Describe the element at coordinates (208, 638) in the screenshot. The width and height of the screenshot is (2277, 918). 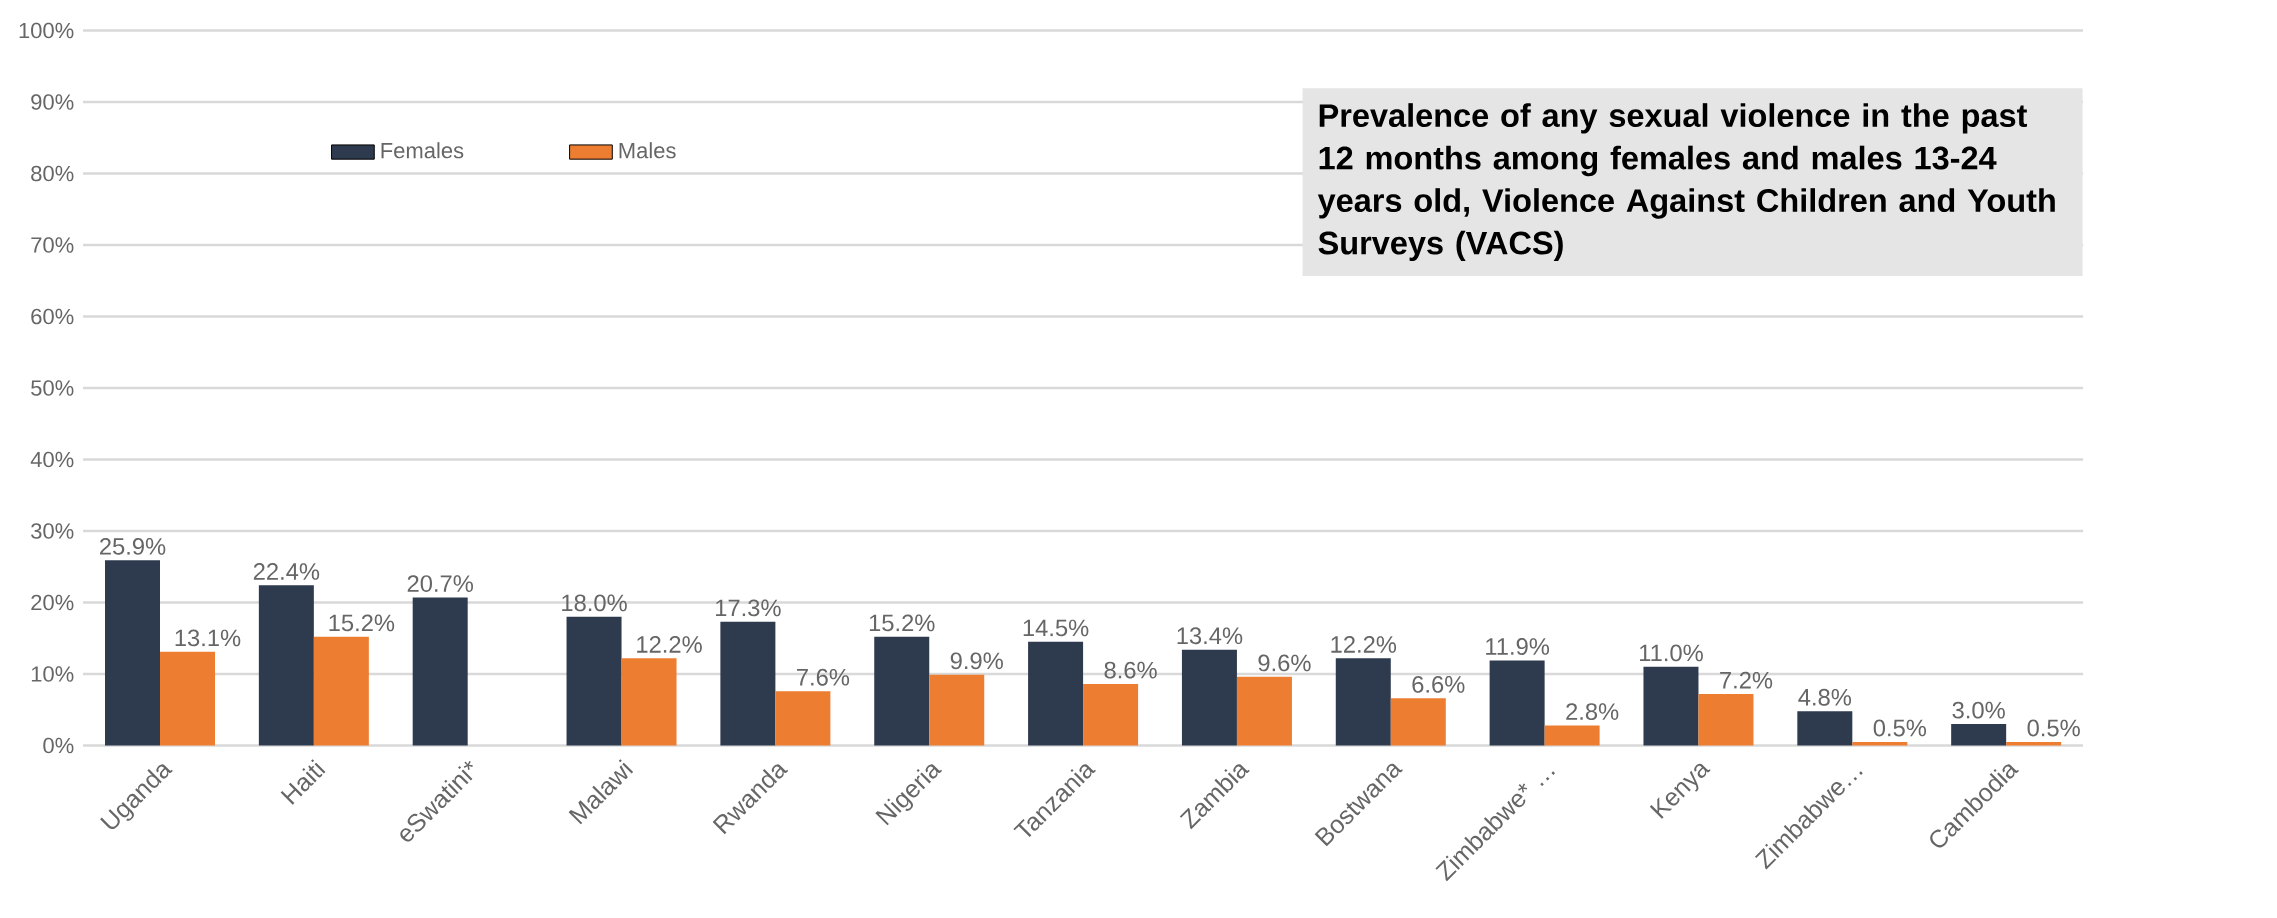
I see `data-label: 13.1%` at that location.